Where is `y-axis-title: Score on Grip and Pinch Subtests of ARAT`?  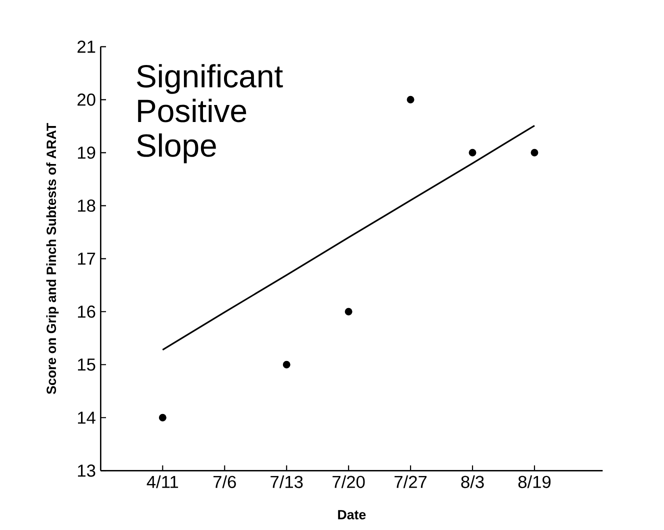 y-axis-title: Score on Grip and Pinch Subtests of ARAT is located at coordinates (52, 258).